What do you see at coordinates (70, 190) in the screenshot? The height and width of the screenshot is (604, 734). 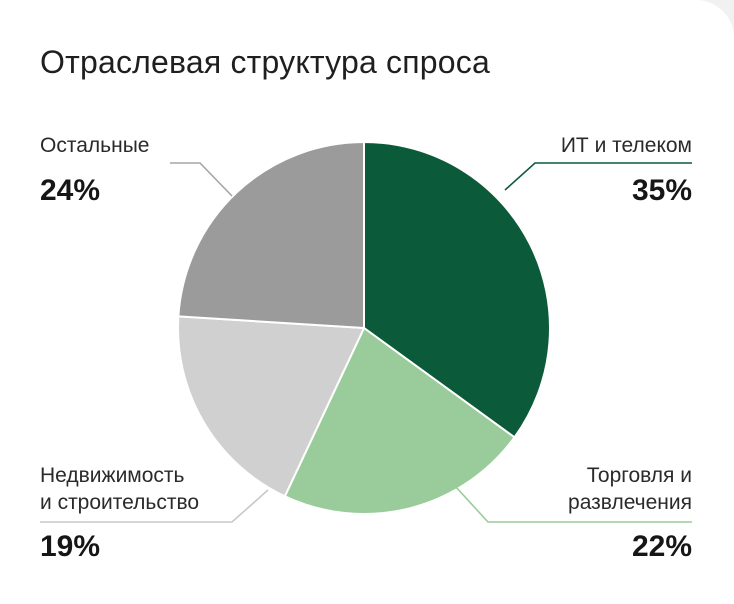 I see `slice-value-others: 24%` at bounding box center [70, 190].